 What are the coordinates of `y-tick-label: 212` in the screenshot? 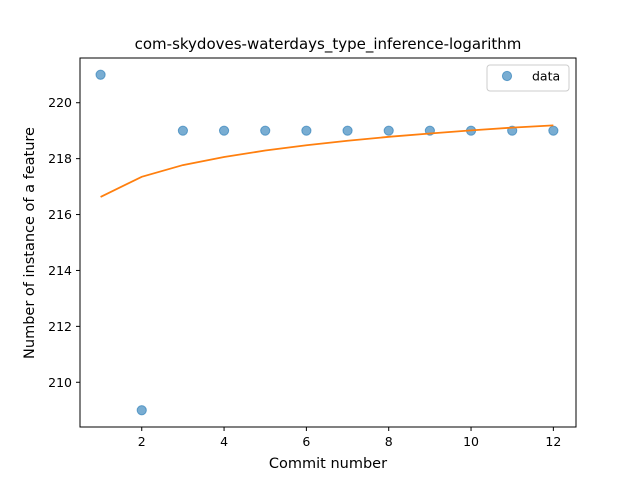 It's located at (60, 326).